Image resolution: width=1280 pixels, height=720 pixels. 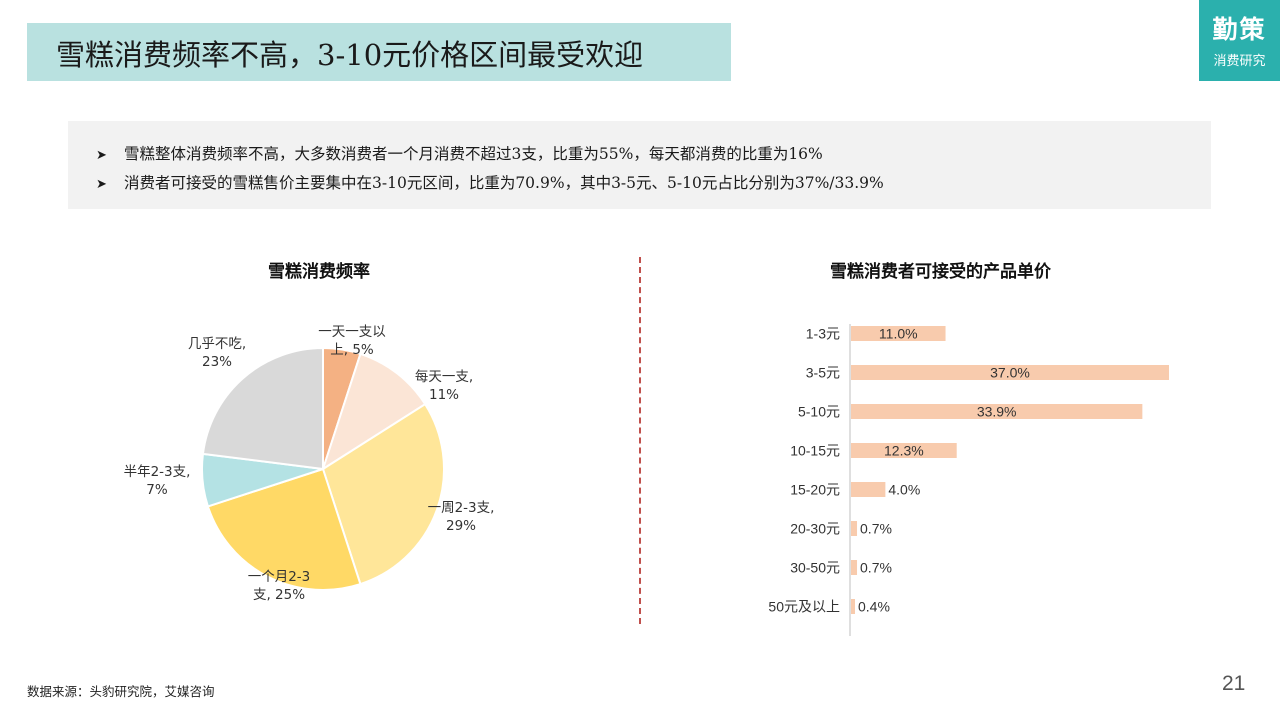 I want to click on page-title: 雪糕消费频率不高，3-10元价格区间最受欢迎, so click(x=350, y=55).